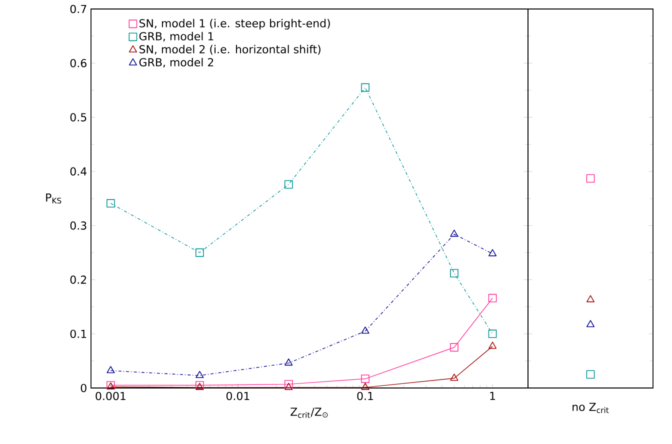 This screenshot has width=672, height=444. What do you see at coordinates (111, 396) in the screenshot?
I see `x-tick-label: 0.001` at bounding box center [111, 396].